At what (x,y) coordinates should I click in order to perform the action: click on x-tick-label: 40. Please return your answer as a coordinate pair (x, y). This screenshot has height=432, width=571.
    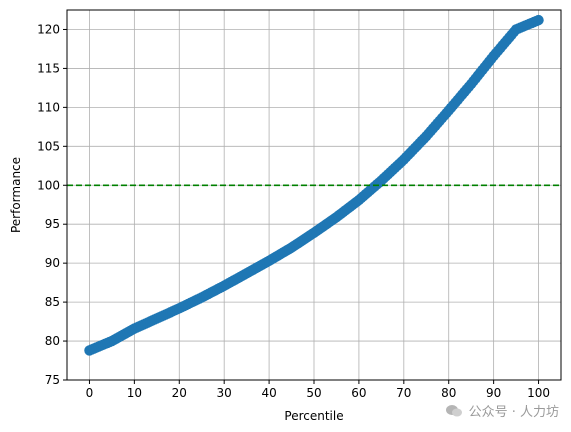
    Looking at the image, I should click on (268, 393).